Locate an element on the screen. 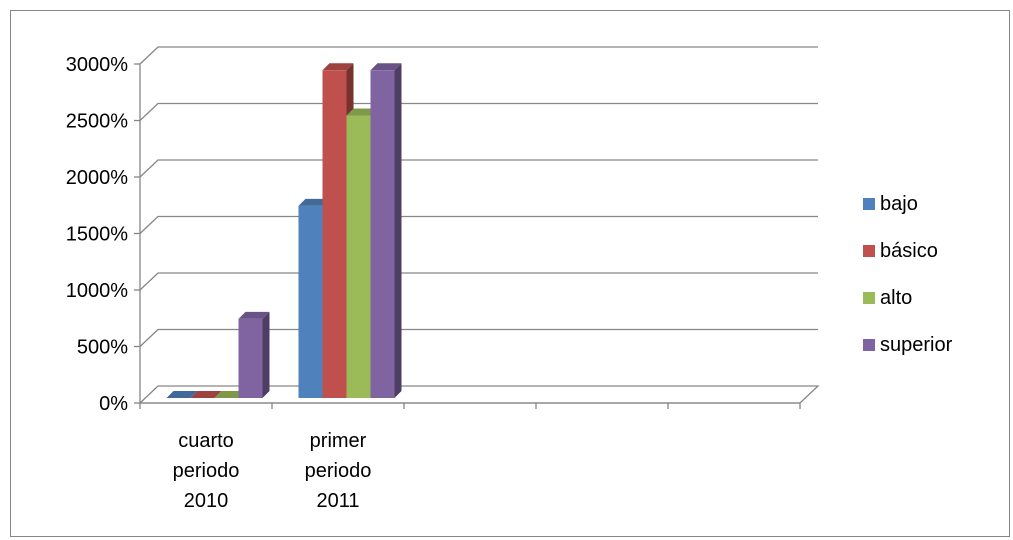 This screenshot has width=1013, height=540. y-tick-label: 500% is located at coordinates (102, 348).